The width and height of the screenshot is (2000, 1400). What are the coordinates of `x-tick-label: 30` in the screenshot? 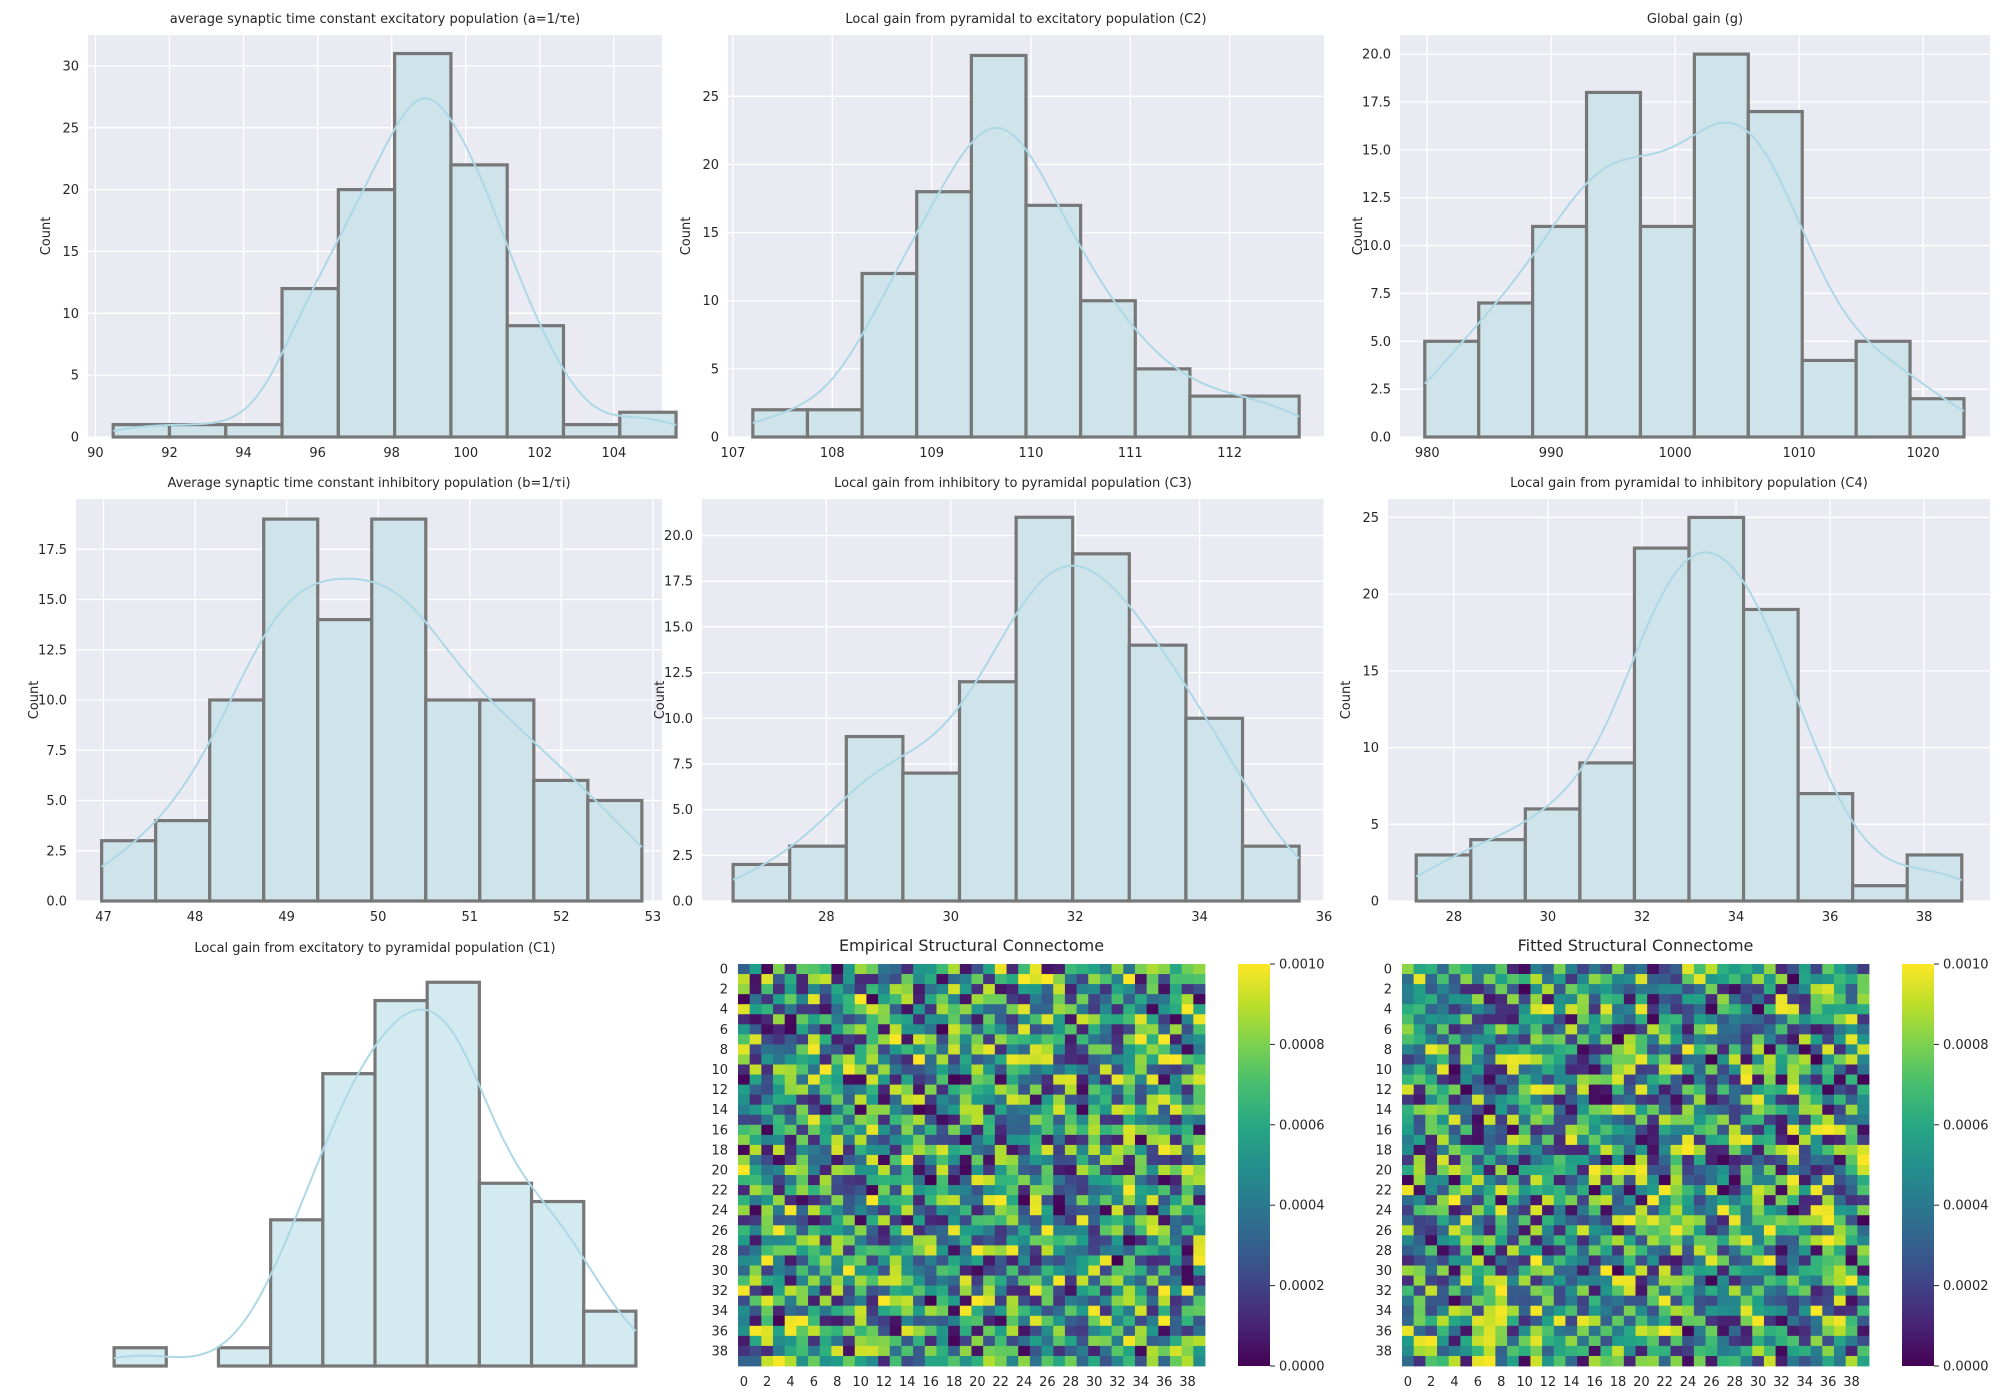 It's located at (951, 917).